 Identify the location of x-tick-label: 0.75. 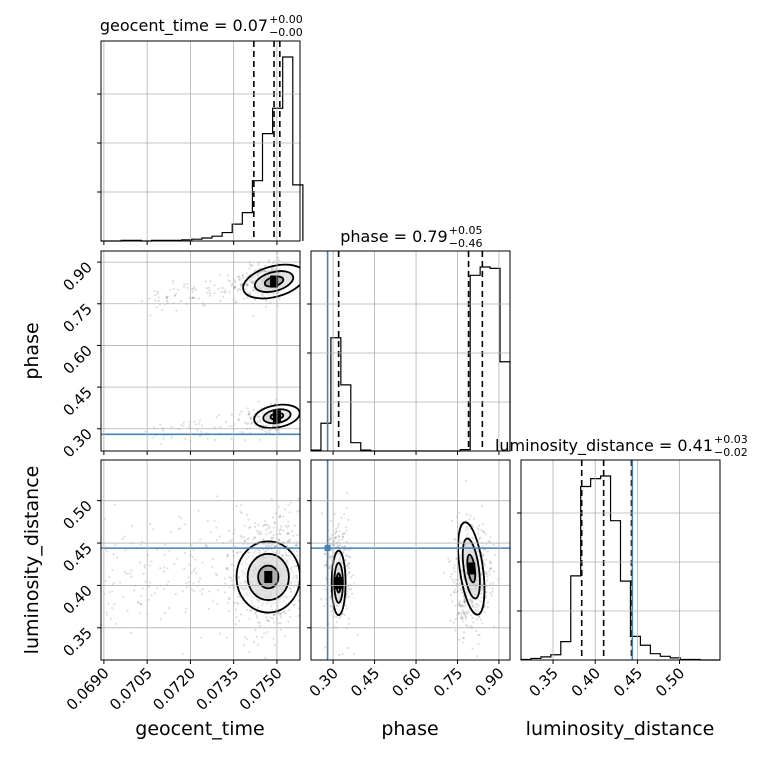
(448, 682).